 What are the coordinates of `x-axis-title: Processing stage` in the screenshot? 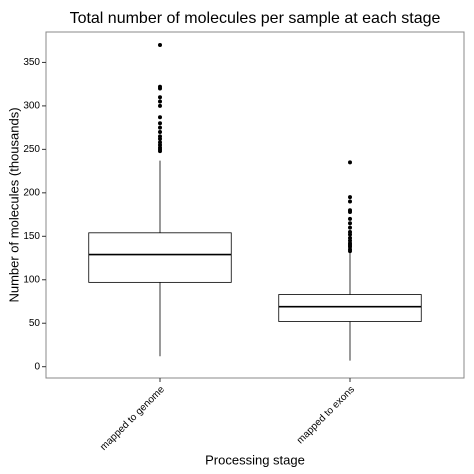 It's located at (255, 459).